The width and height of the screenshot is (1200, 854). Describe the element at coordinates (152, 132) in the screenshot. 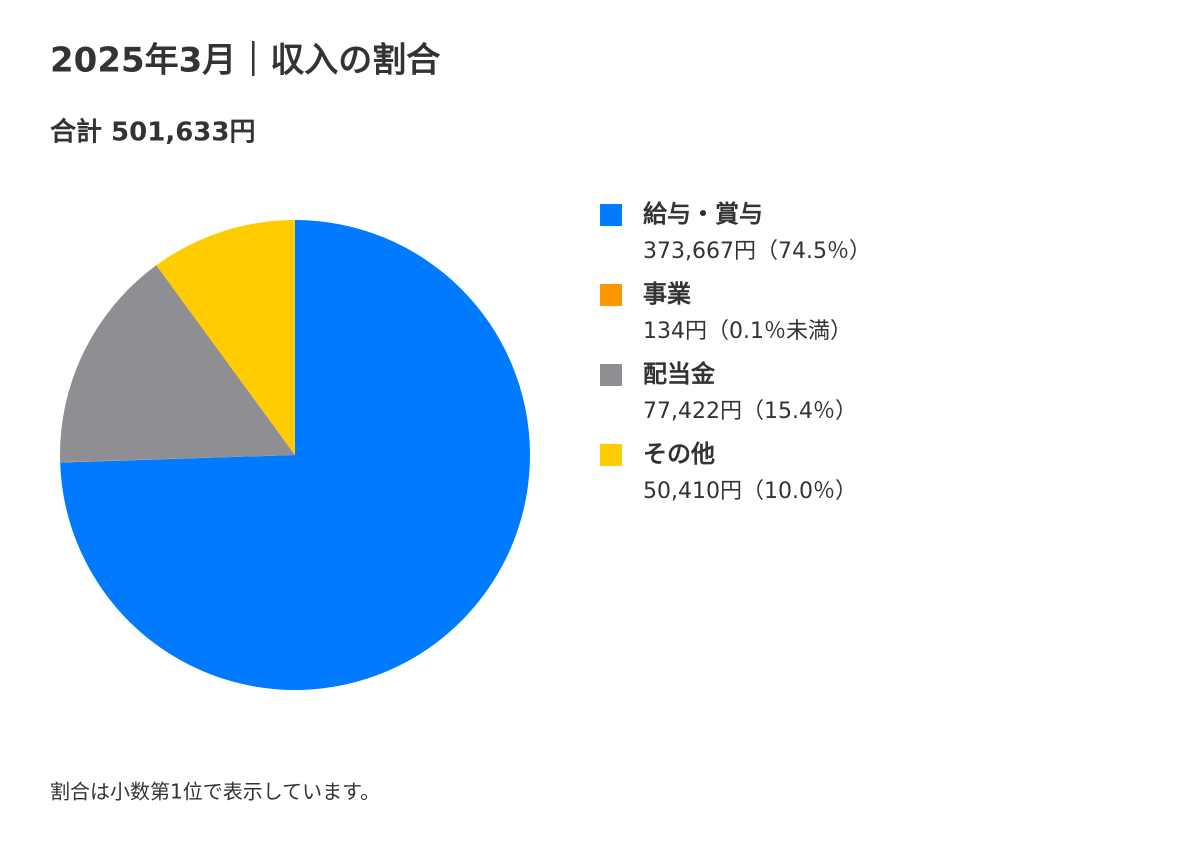

I see `chart-subtitle: 合計 501,633円` at that location.